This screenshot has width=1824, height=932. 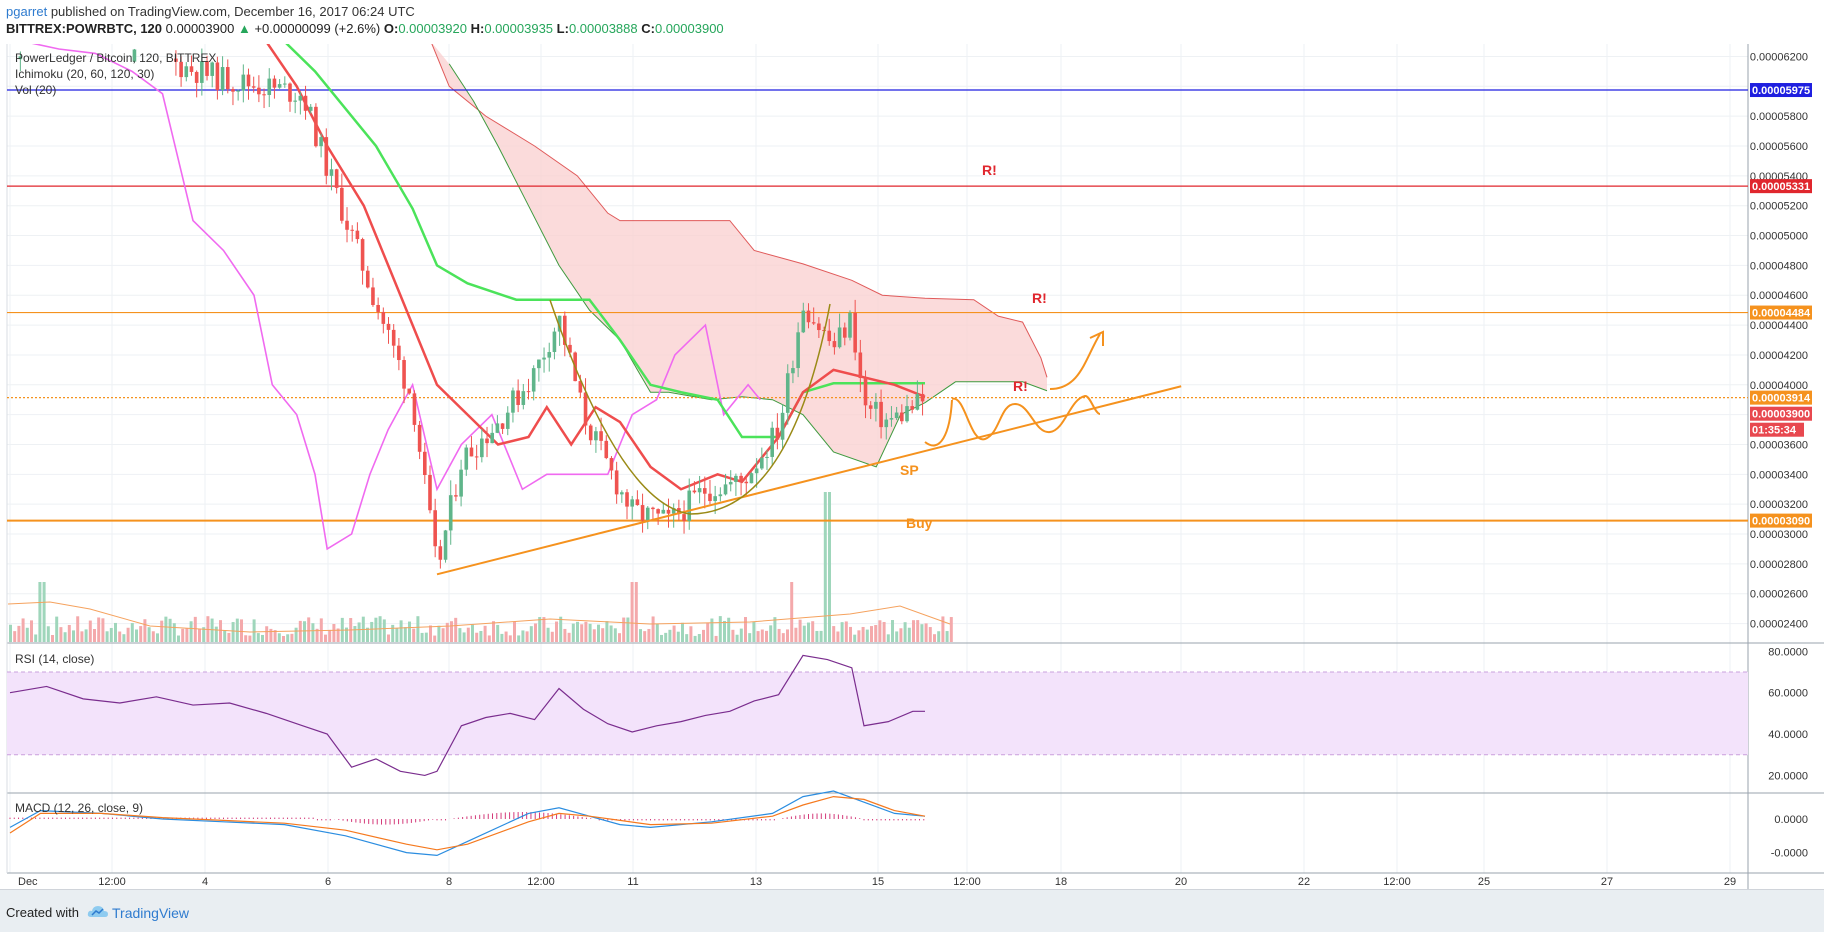 I want to click on tradingview-link: TradingView, so click(x=151, y=913).